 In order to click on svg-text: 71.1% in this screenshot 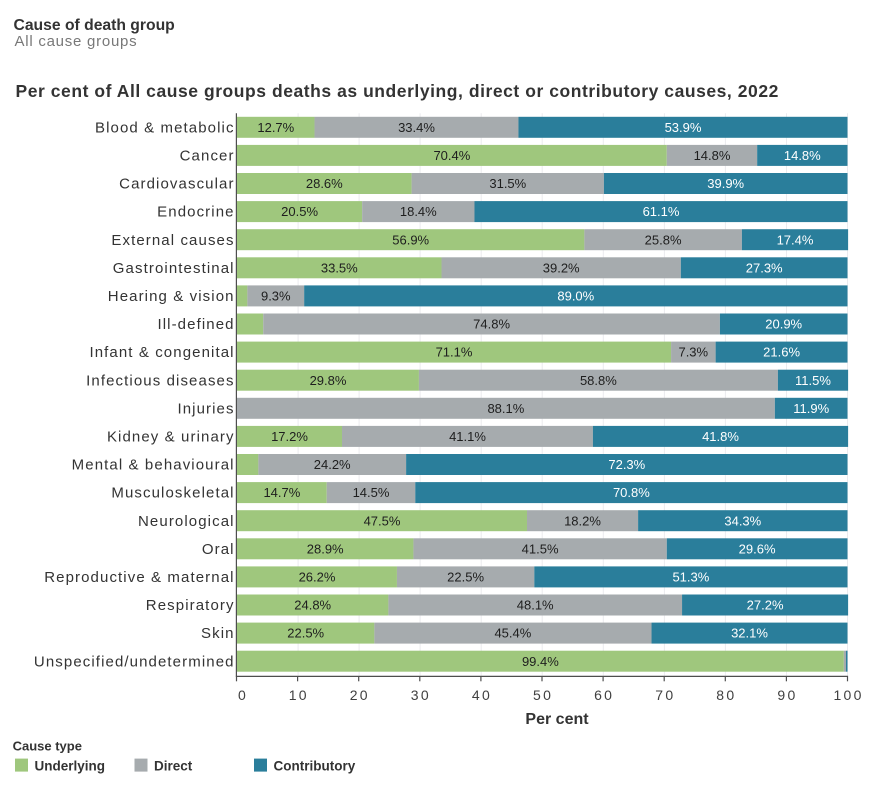, I will do `click(454, 352)`.